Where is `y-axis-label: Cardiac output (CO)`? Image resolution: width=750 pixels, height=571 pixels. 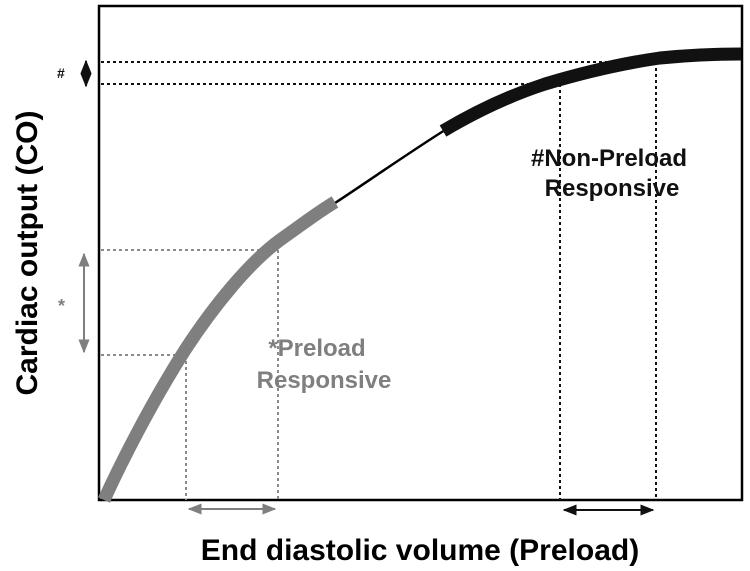 y-axis-label: Cardiac output (CO) is located at coordinates (27, 253).